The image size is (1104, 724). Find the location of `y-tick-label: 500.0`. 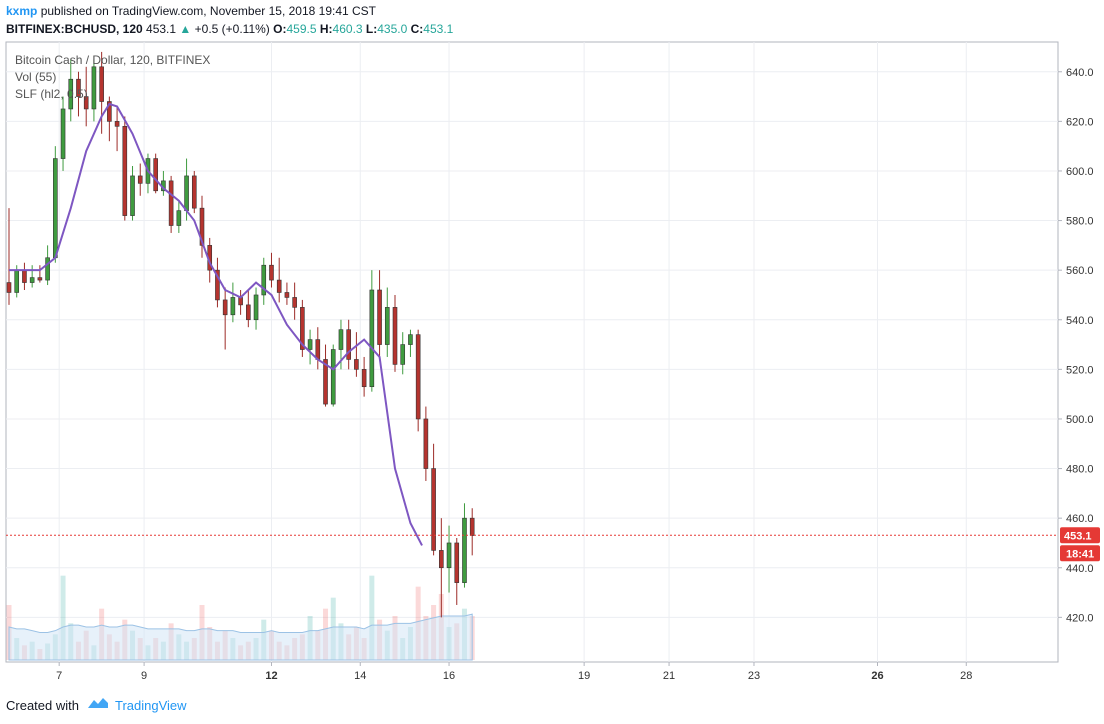

y-tick-label: 500.0 is located at coordinates (1080, 420).